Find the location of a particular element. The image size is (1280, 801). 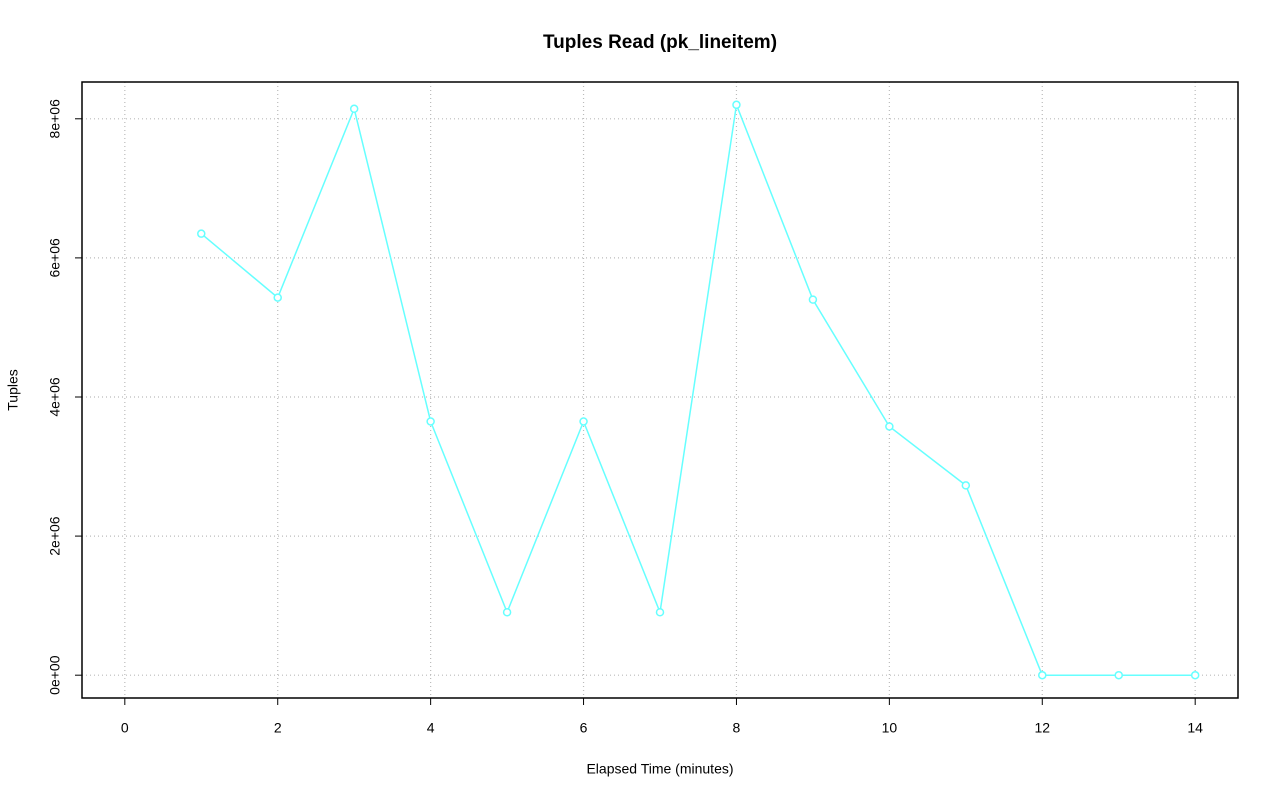

x-tick-label: 0 is located at coordinates (125, 728).